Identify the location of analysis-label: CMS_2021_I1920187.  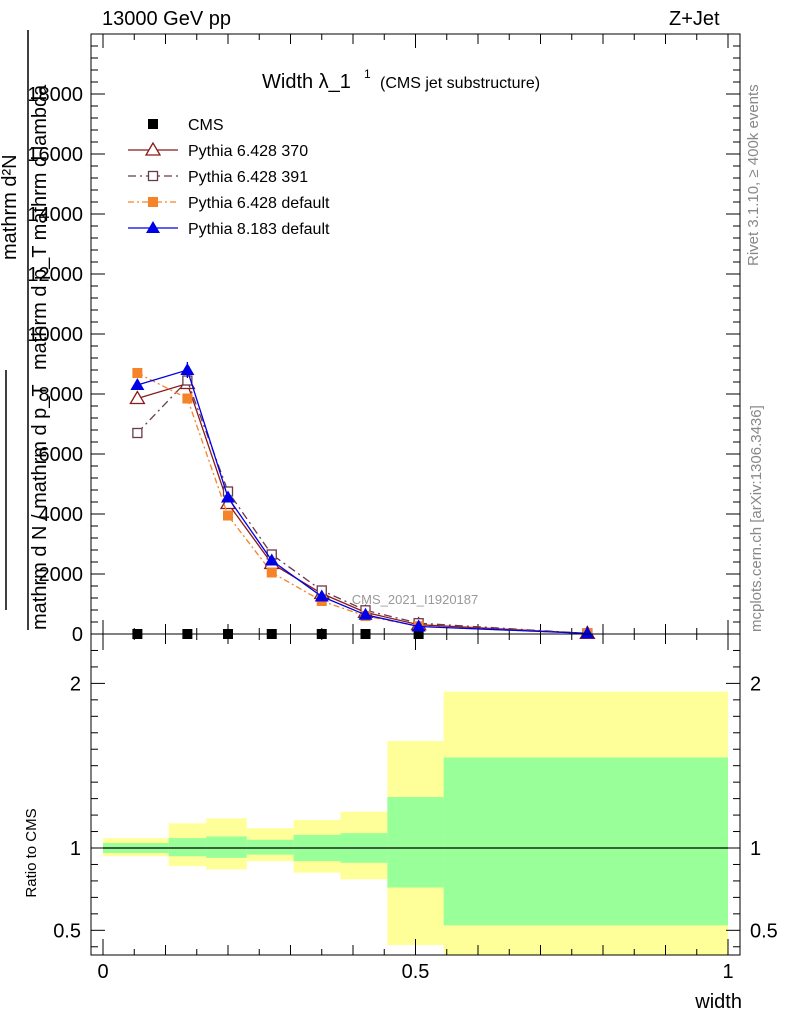
(415, 599).